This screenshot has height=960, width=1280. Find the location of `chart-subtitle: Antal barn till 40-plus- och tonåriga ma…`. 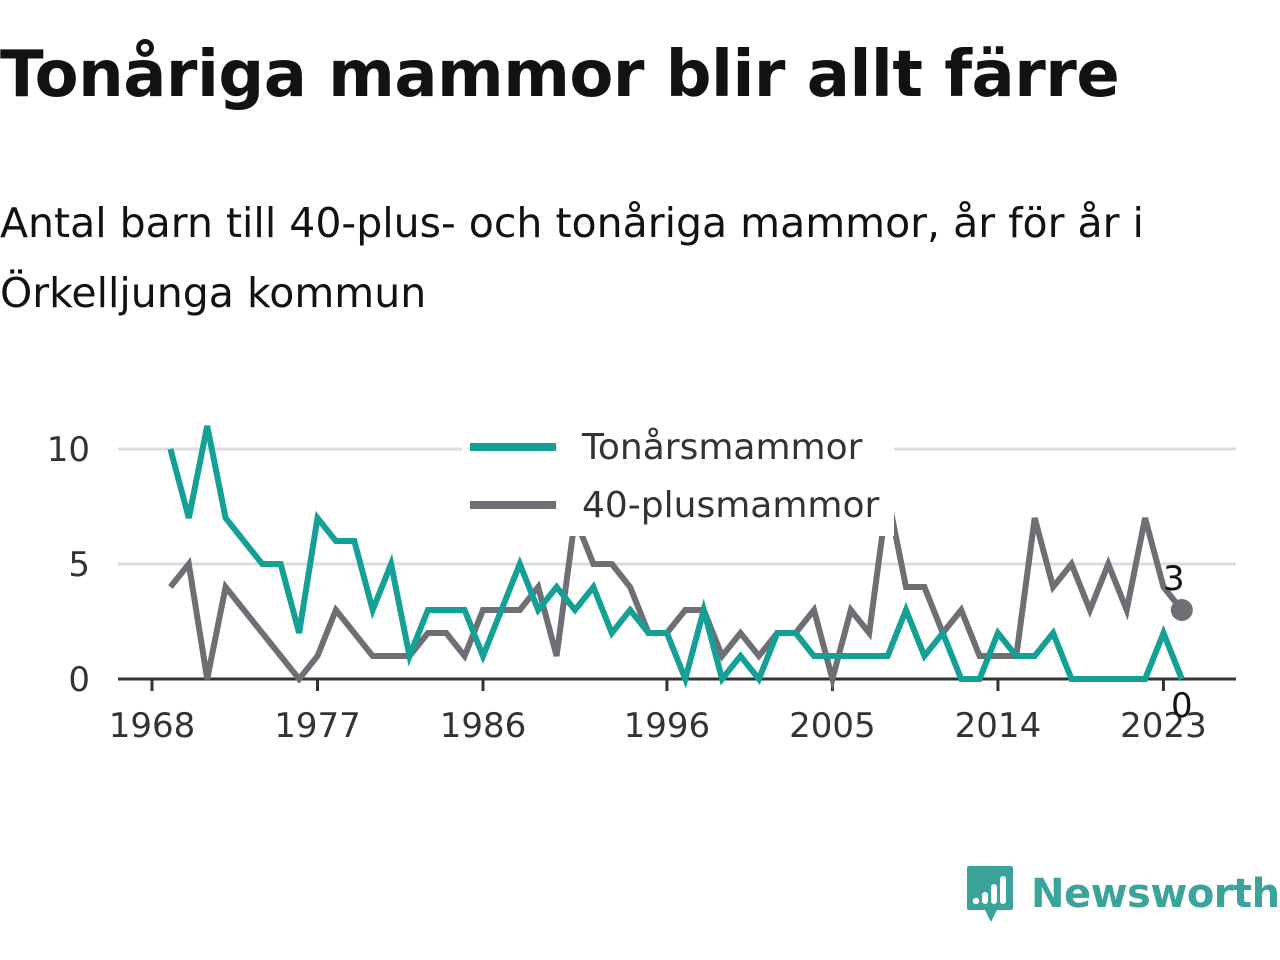

chart-subtitle: Antal barn till 40-plus- och tonåriga ma… is located at coordinates (572, 258).